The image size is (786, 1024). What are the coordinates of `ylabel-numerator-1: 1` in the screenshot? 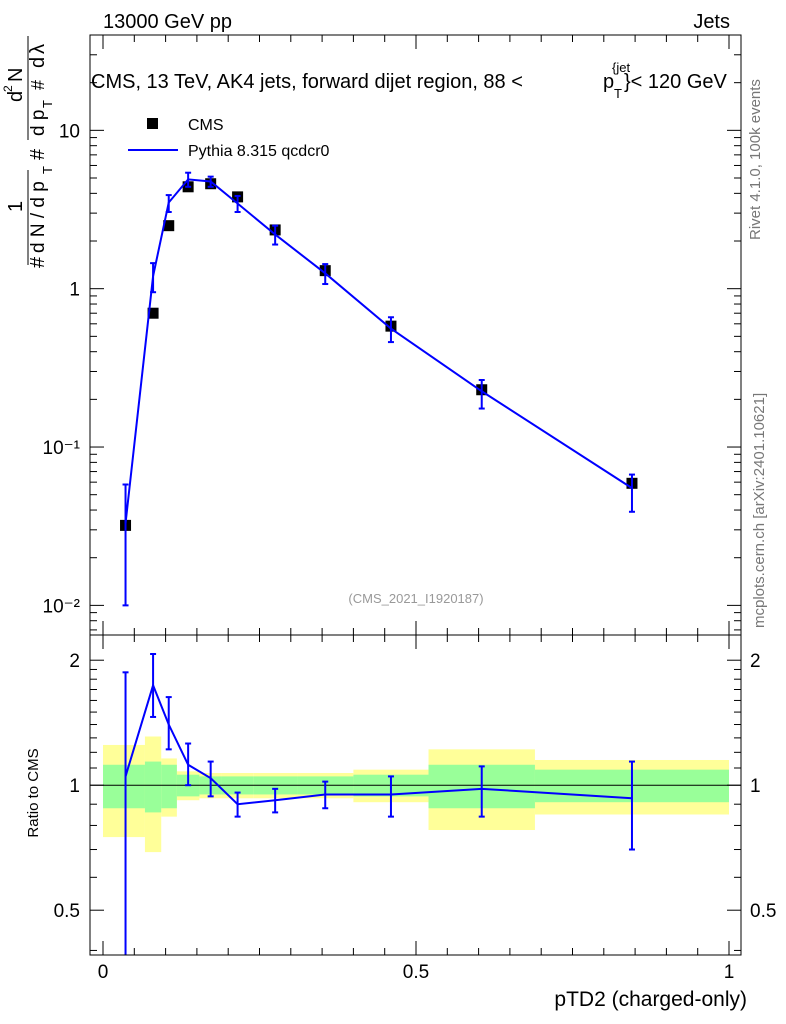 It's located at (16, 206).